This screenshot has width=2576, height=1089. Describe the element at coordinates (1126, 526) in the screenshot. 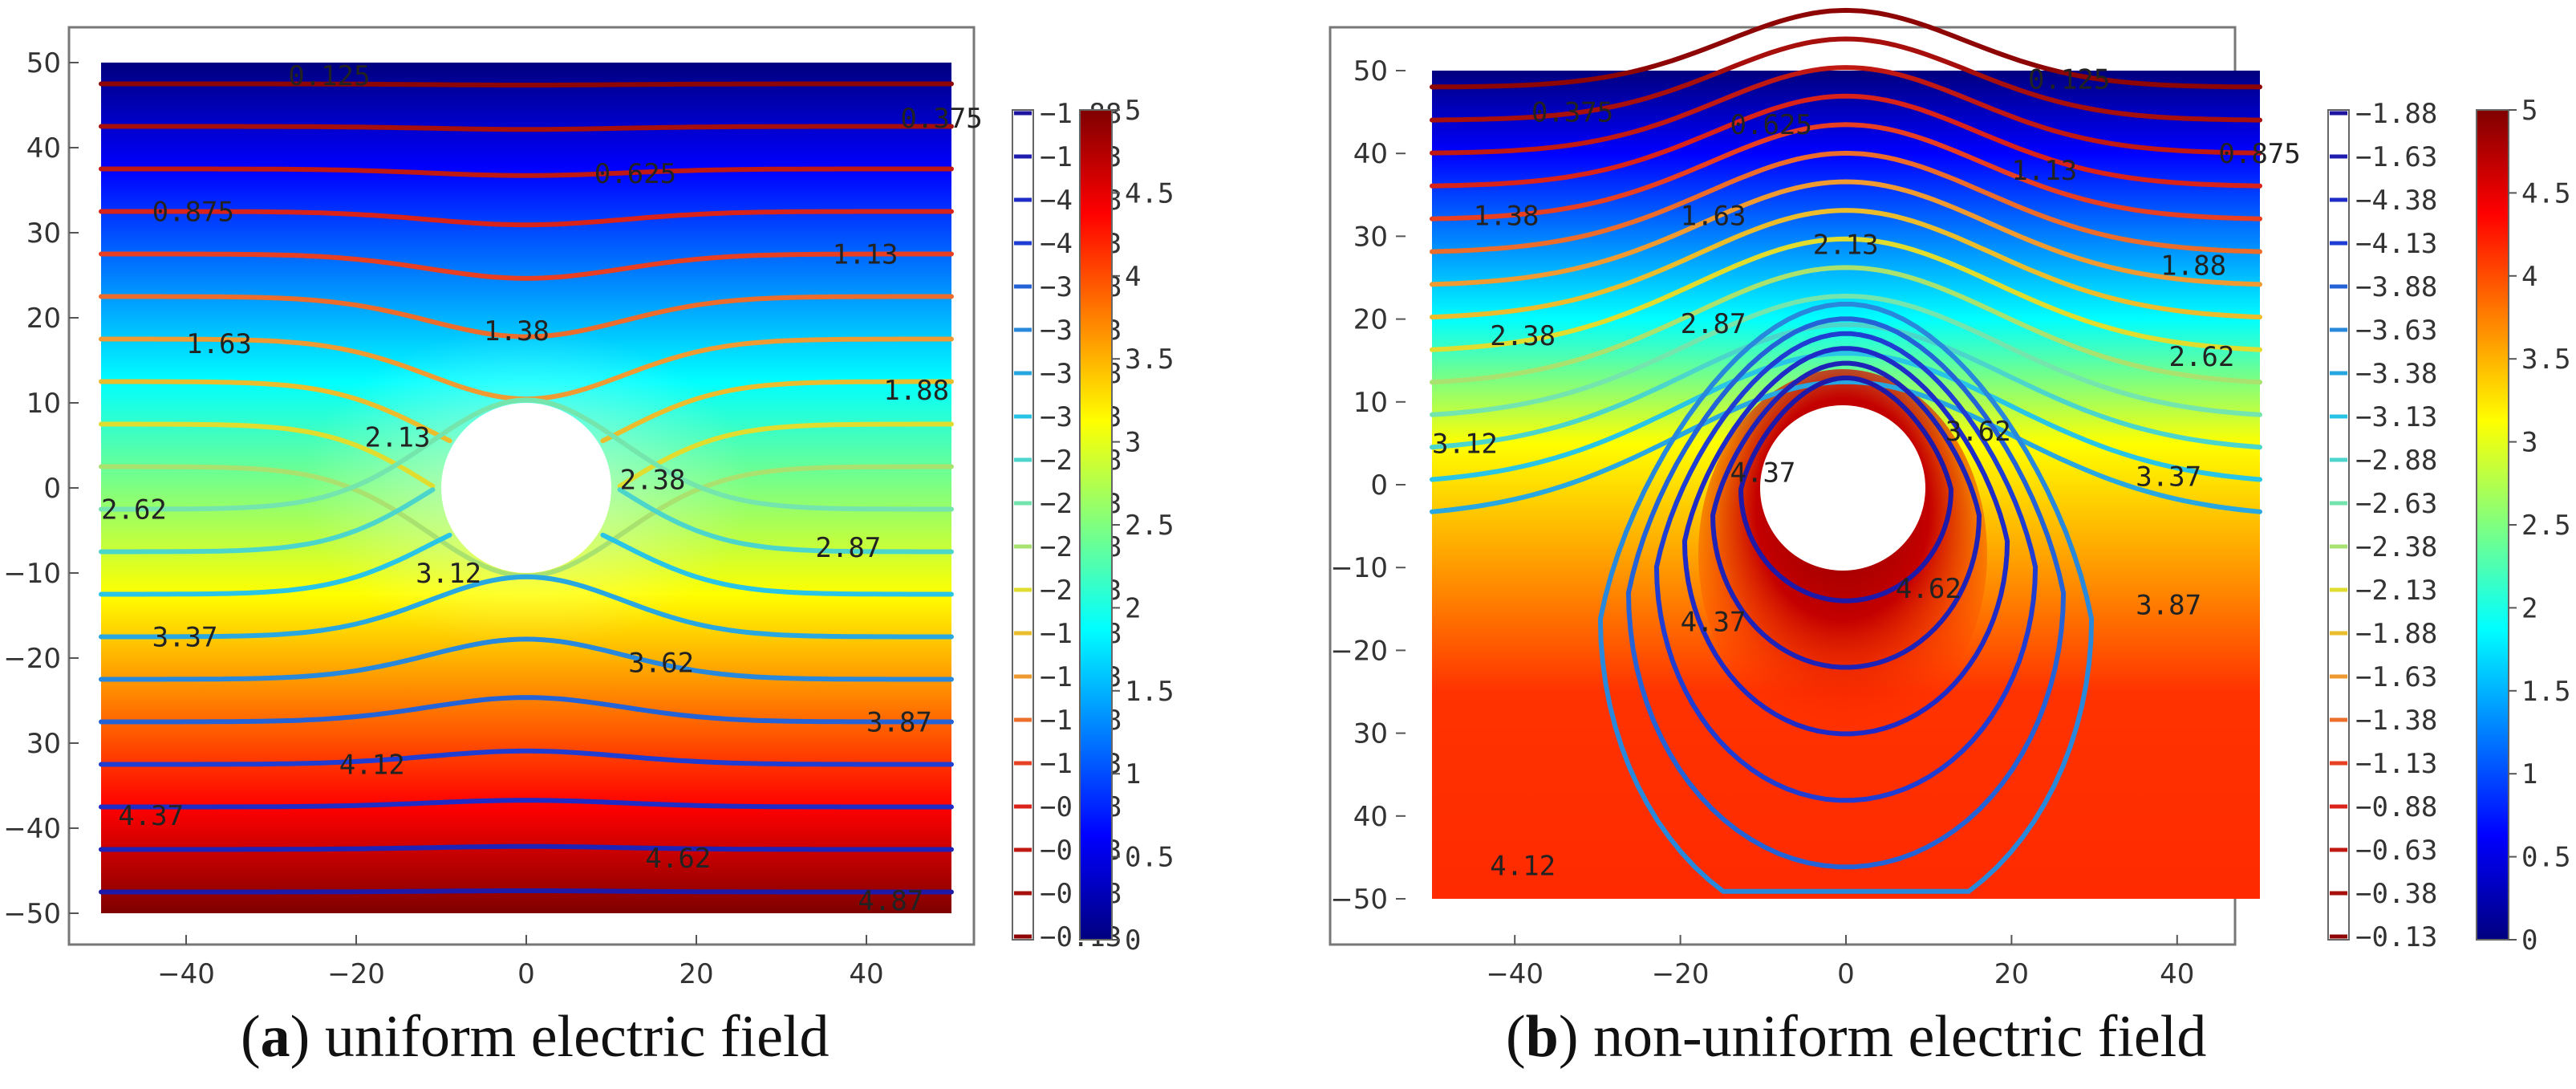

I see `colorbar-a: 5 4.5 4 3.5 3 2.5 2 1.5 1 0.5 0` at that location.